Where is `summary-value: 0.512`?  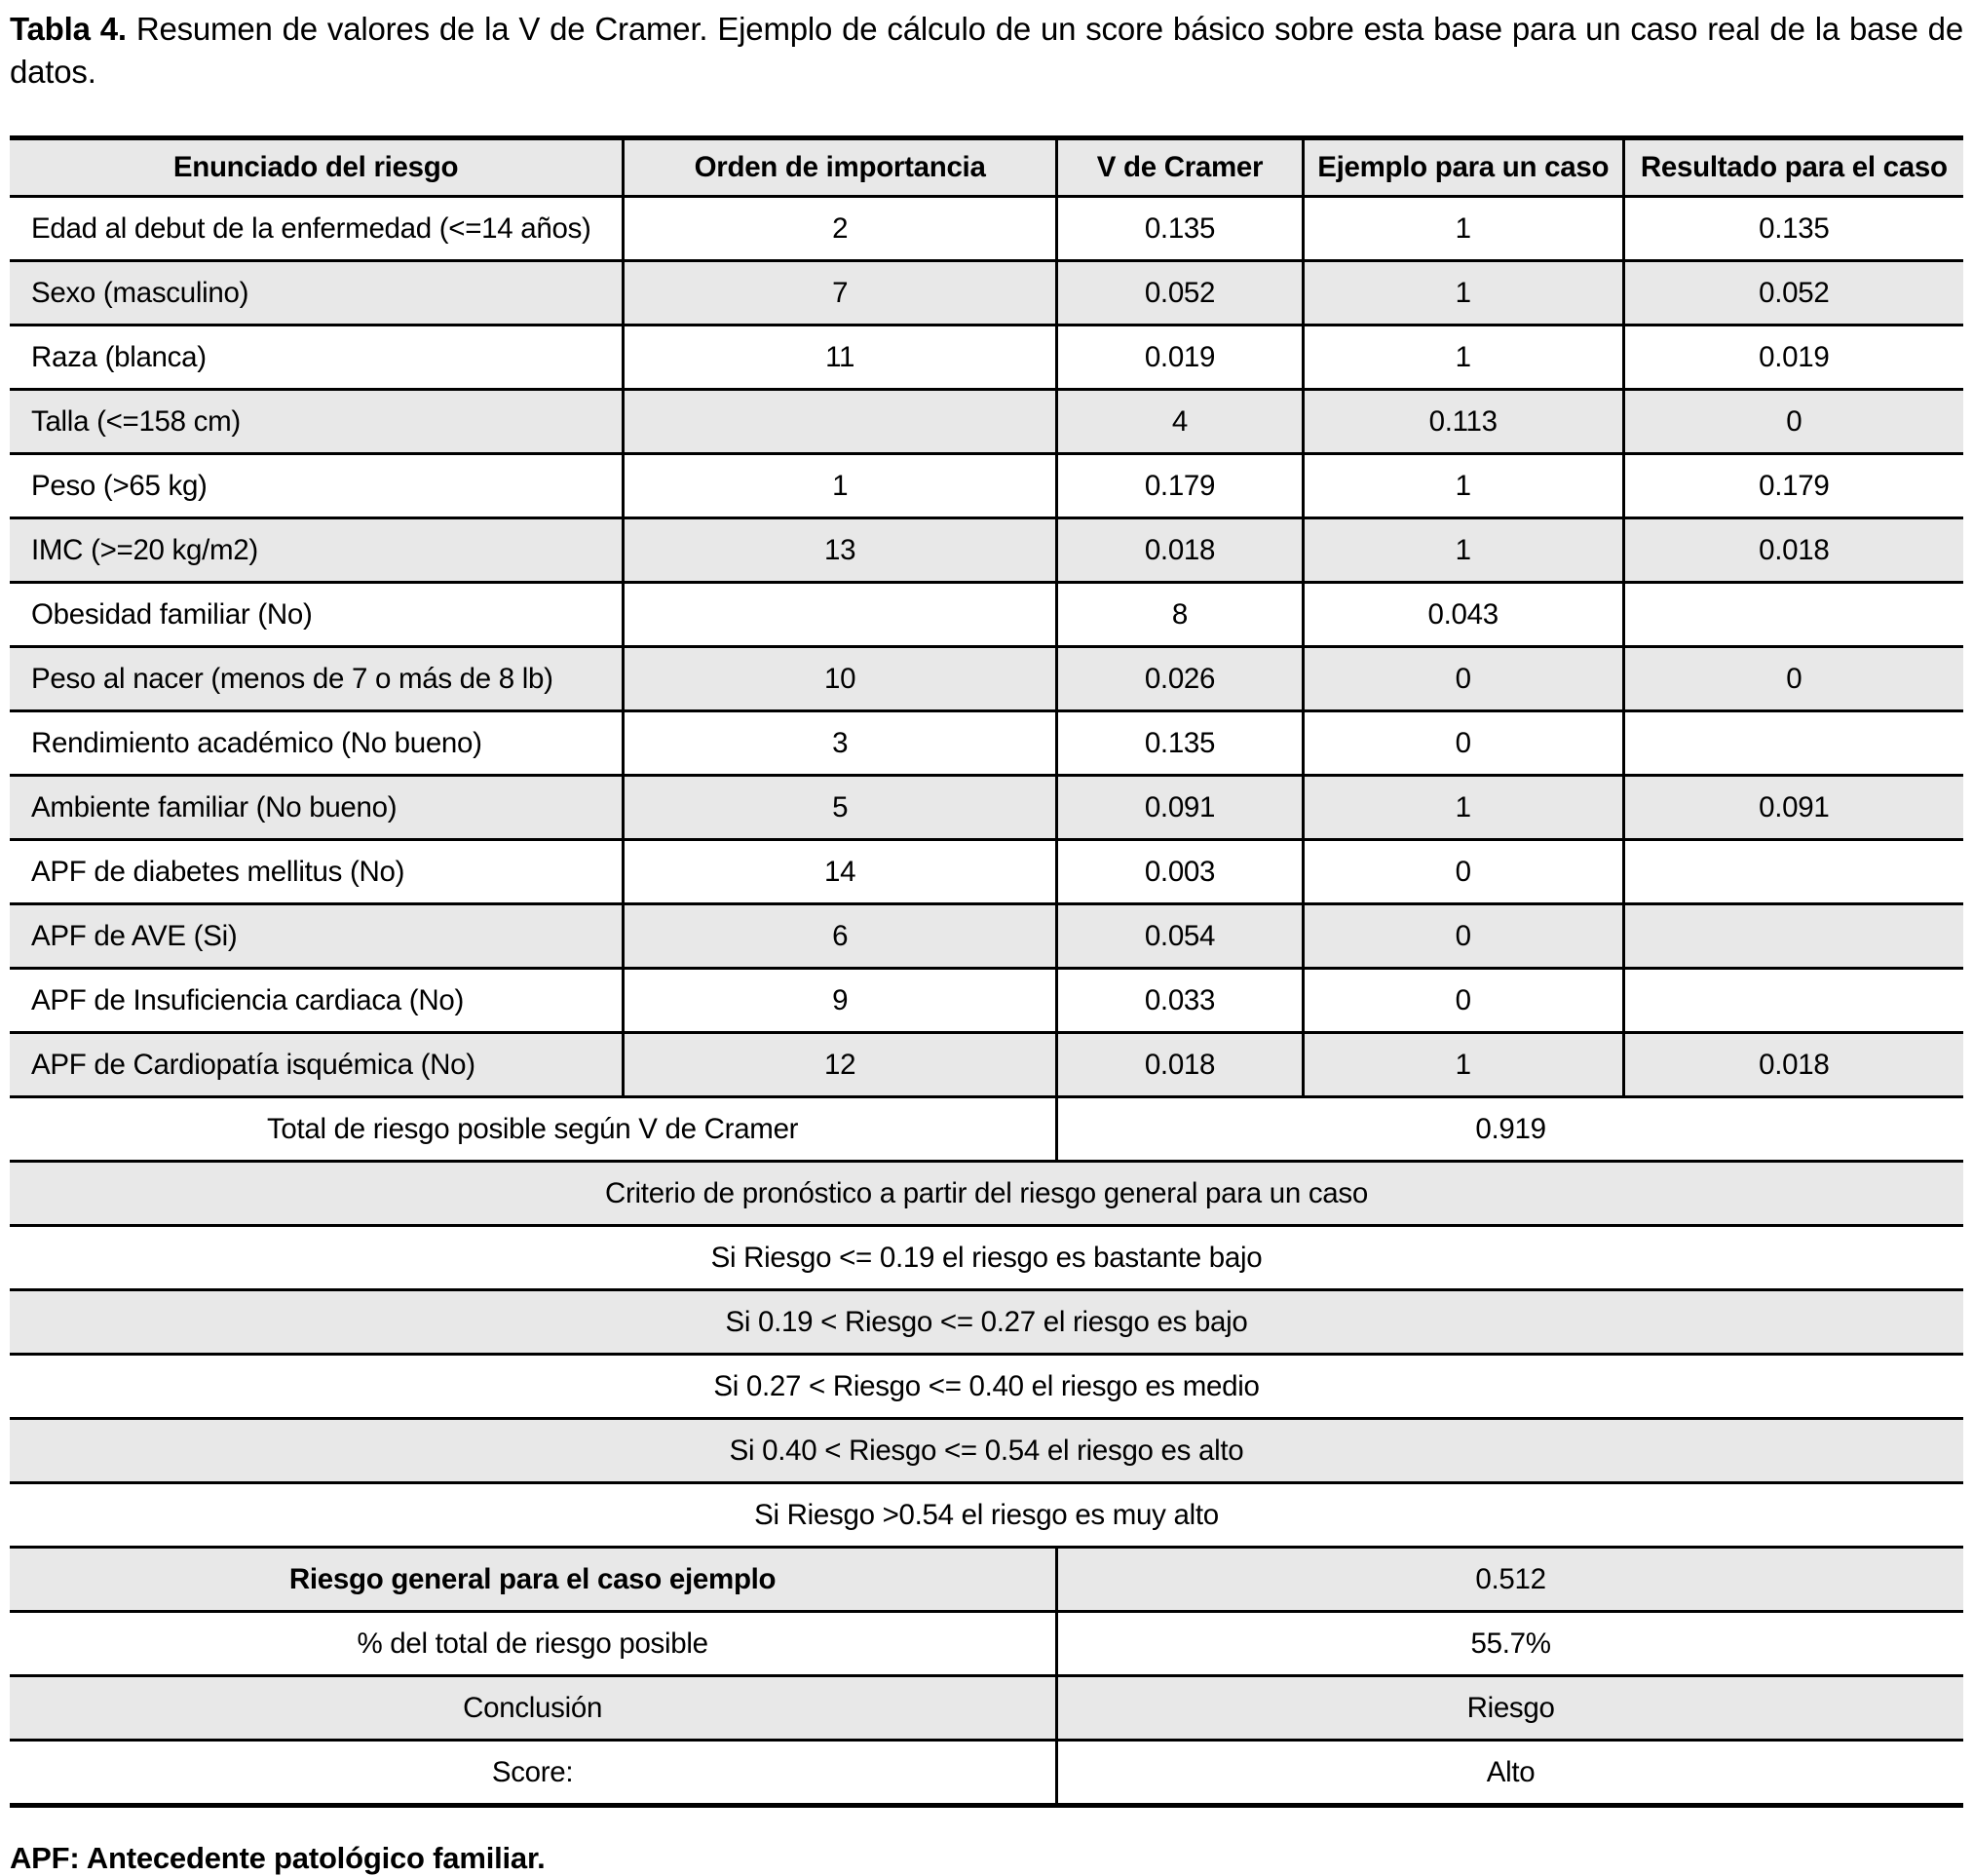
summary-value: 0.512 is located at coordinates (1509, 1580).